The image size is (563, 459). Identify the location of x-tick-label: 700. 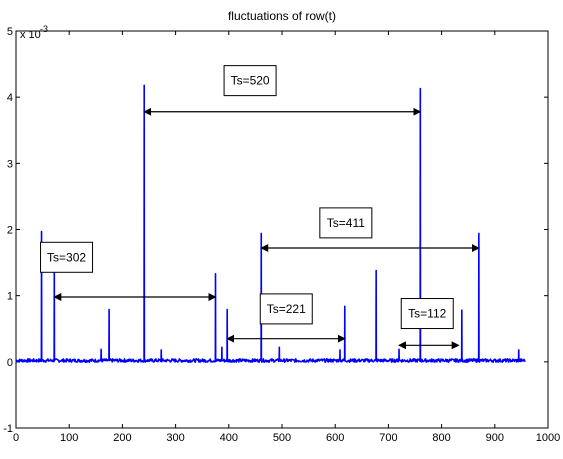
(388, 438).